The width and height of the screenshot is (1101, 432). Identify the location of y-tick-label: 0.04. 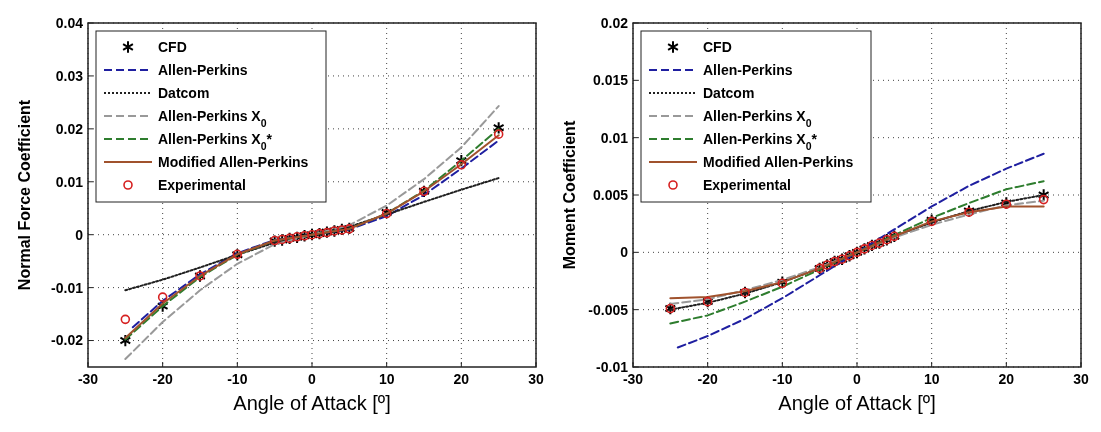
(69, 22).